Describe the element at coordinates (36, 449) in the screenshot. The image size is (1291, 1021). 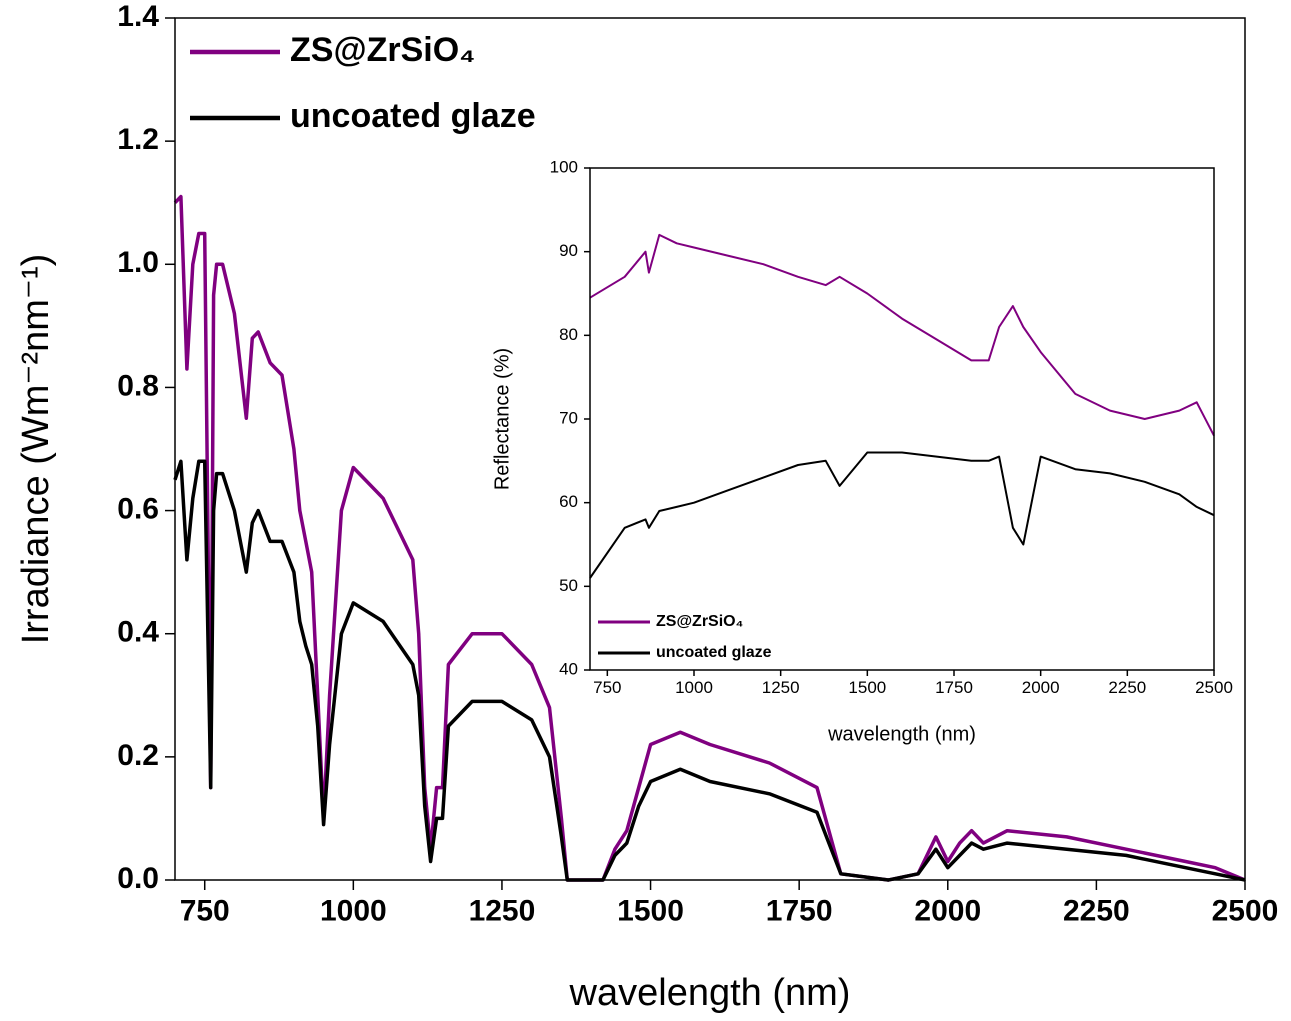
I see `y-axis-label: Irradiance (Wm⁻²nm⁻¹)` at that location.